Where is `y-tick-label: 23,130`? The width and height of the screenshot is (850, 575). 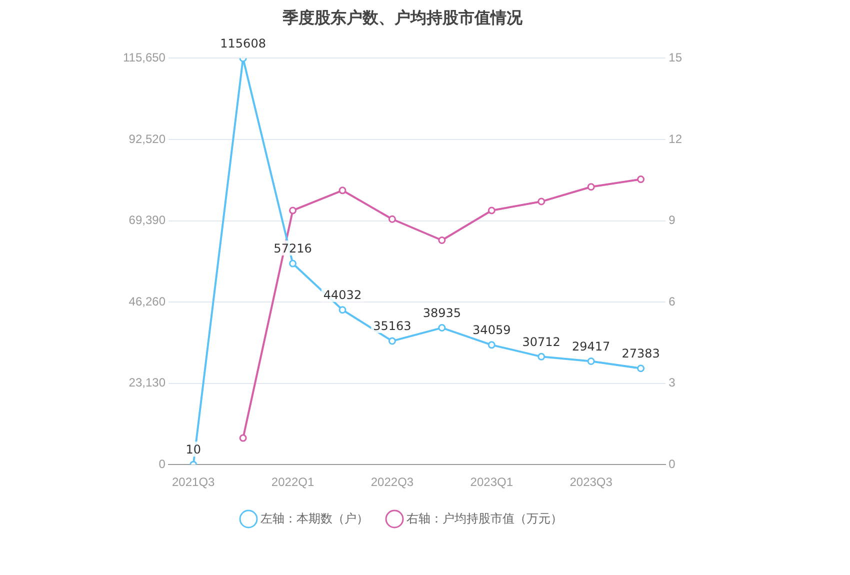
y-tick-label: 23,130 is located at coordinates (147, 383).